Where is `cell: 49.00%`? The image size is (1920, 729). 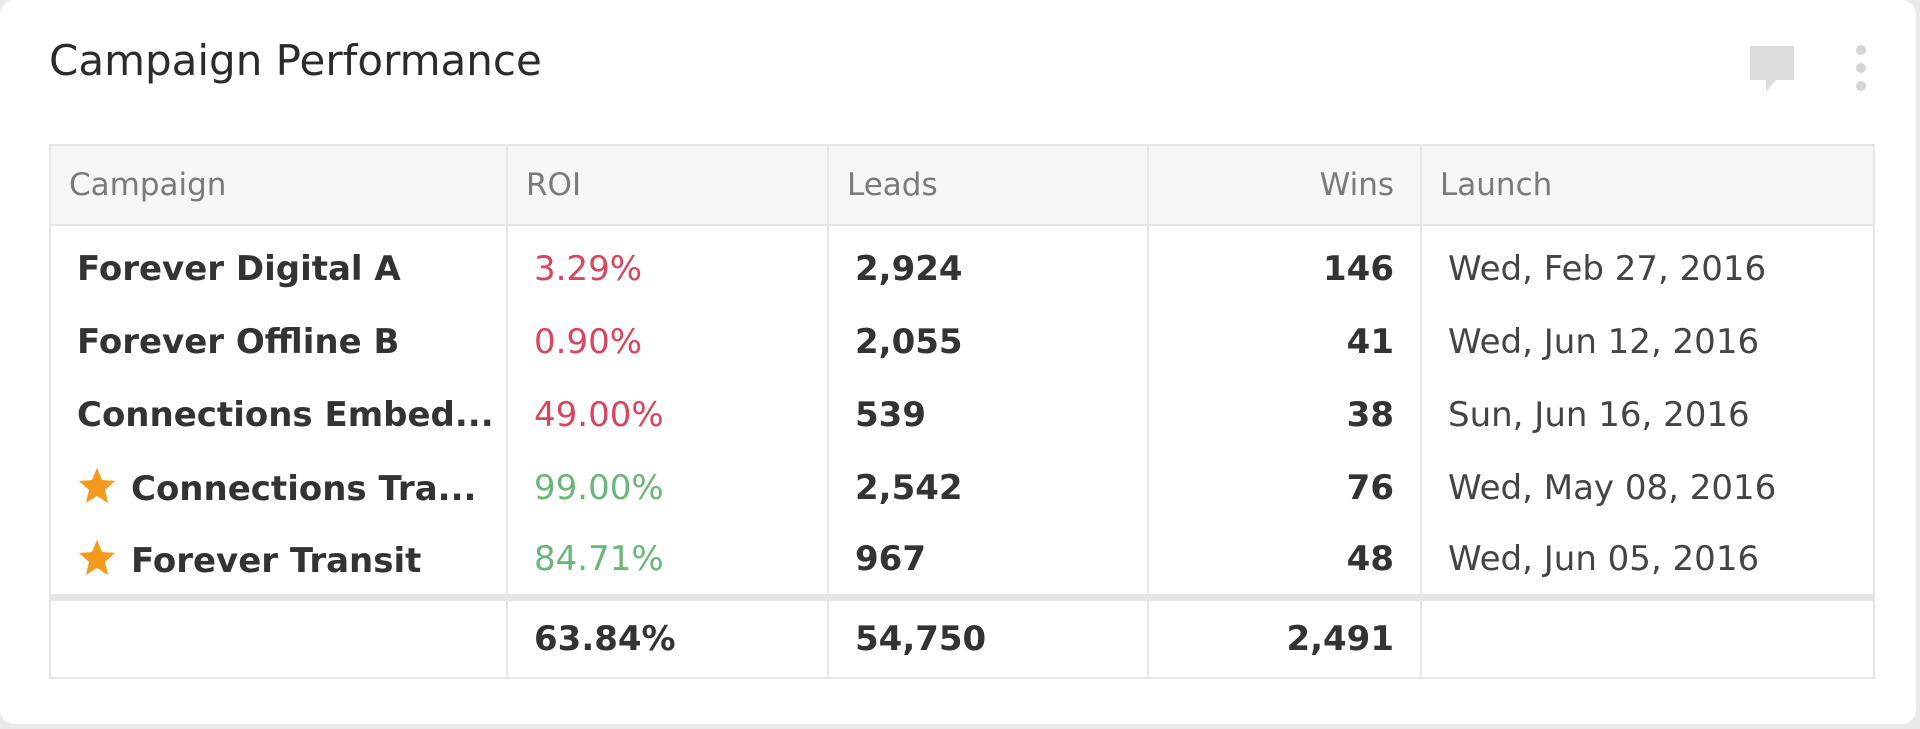 cell: 49.00% is located at coordinates (667, 414).